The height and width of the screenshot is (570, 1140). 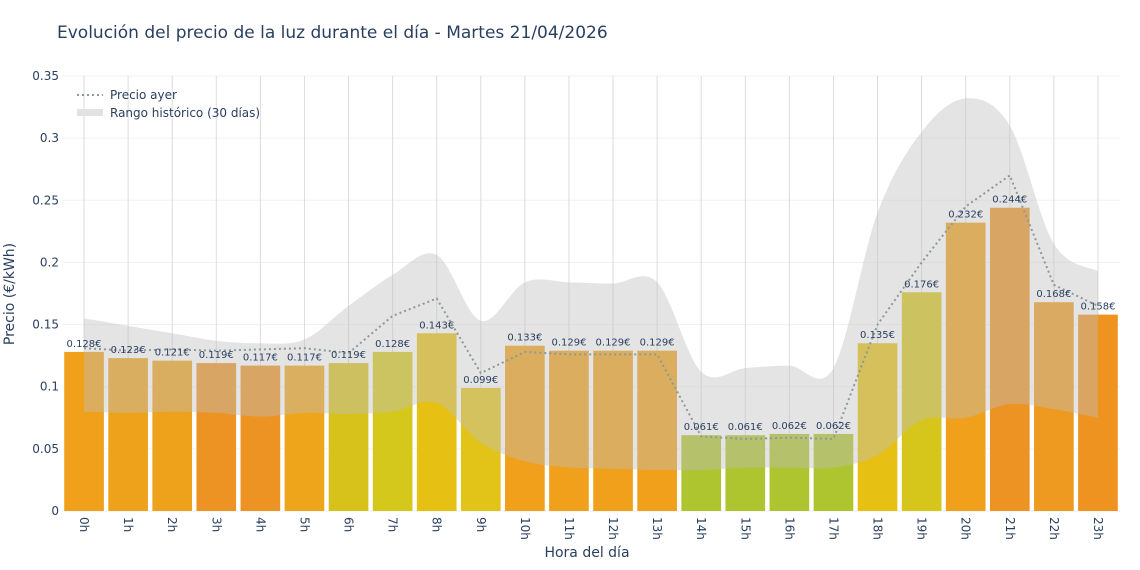 I want to click on y-tick-label: 0.25, so click(x=45, y=200).